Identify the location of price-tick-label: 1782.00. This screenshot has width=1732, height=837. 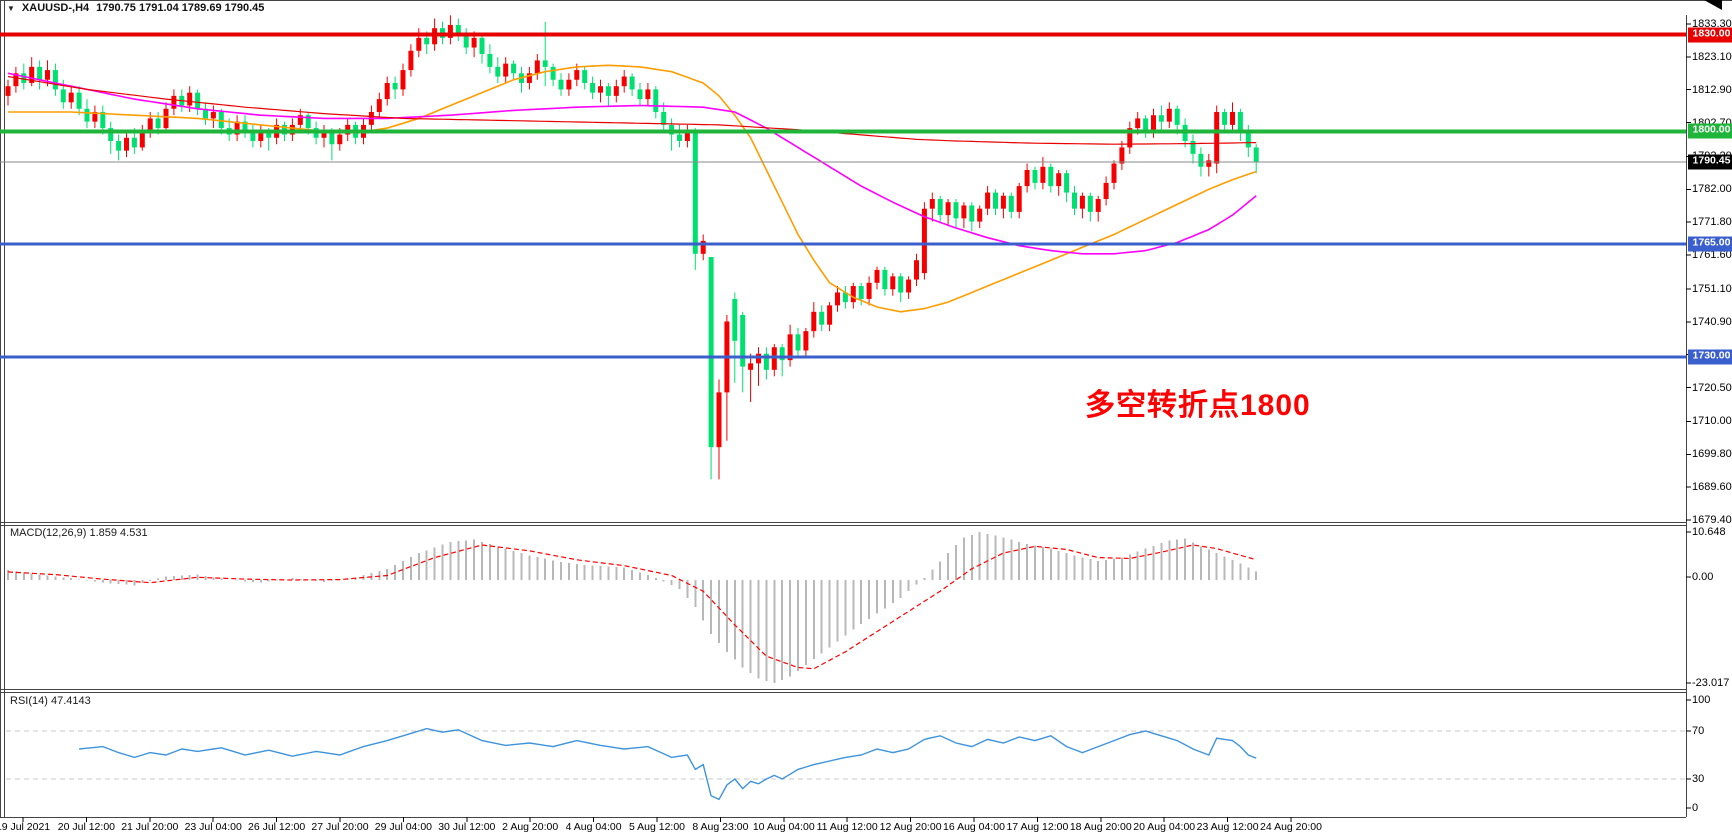
(1712, 189).